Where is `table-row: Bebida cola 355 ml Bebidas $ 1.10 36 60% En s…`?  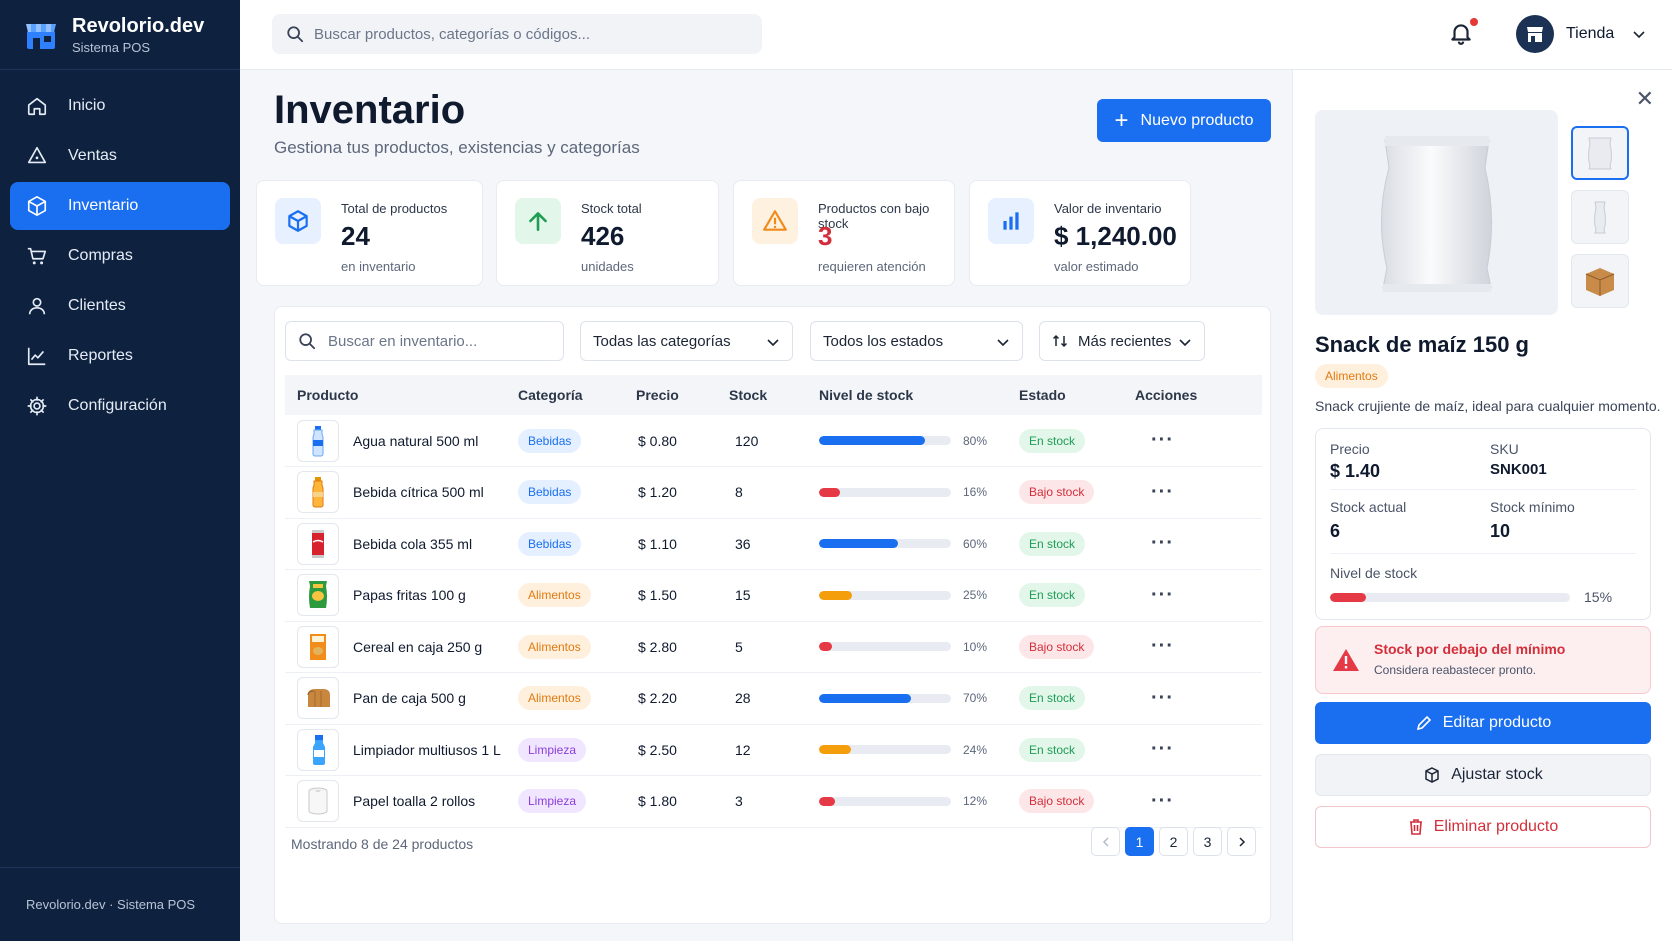
table-row: Bebida cola 355 ml Bebidas $ 1.10 36 60% En s… is located at coordinates (773, 544).